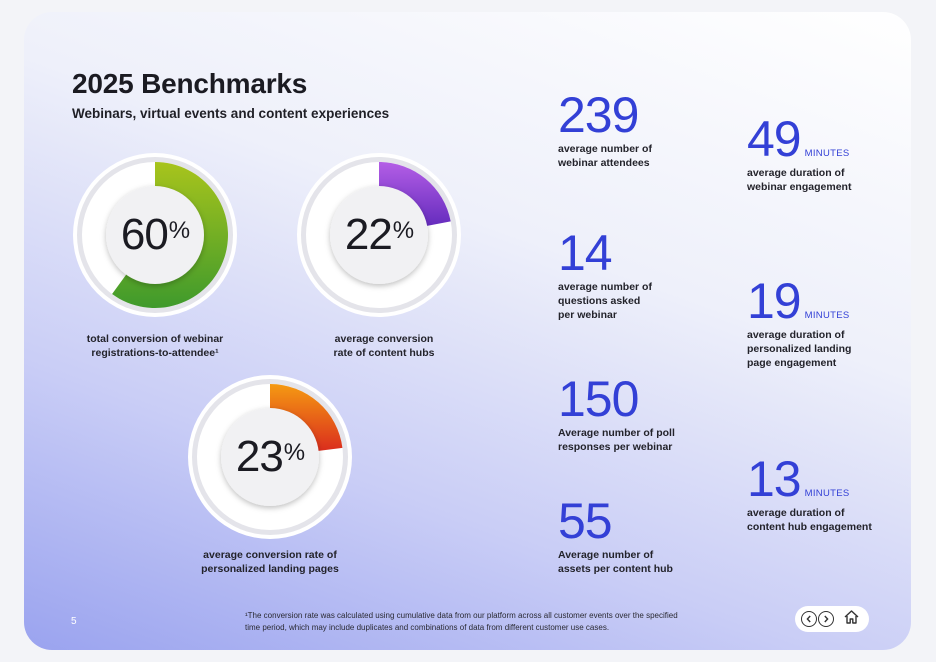  I want to click on donut-value: 60%, so click(155, 235).